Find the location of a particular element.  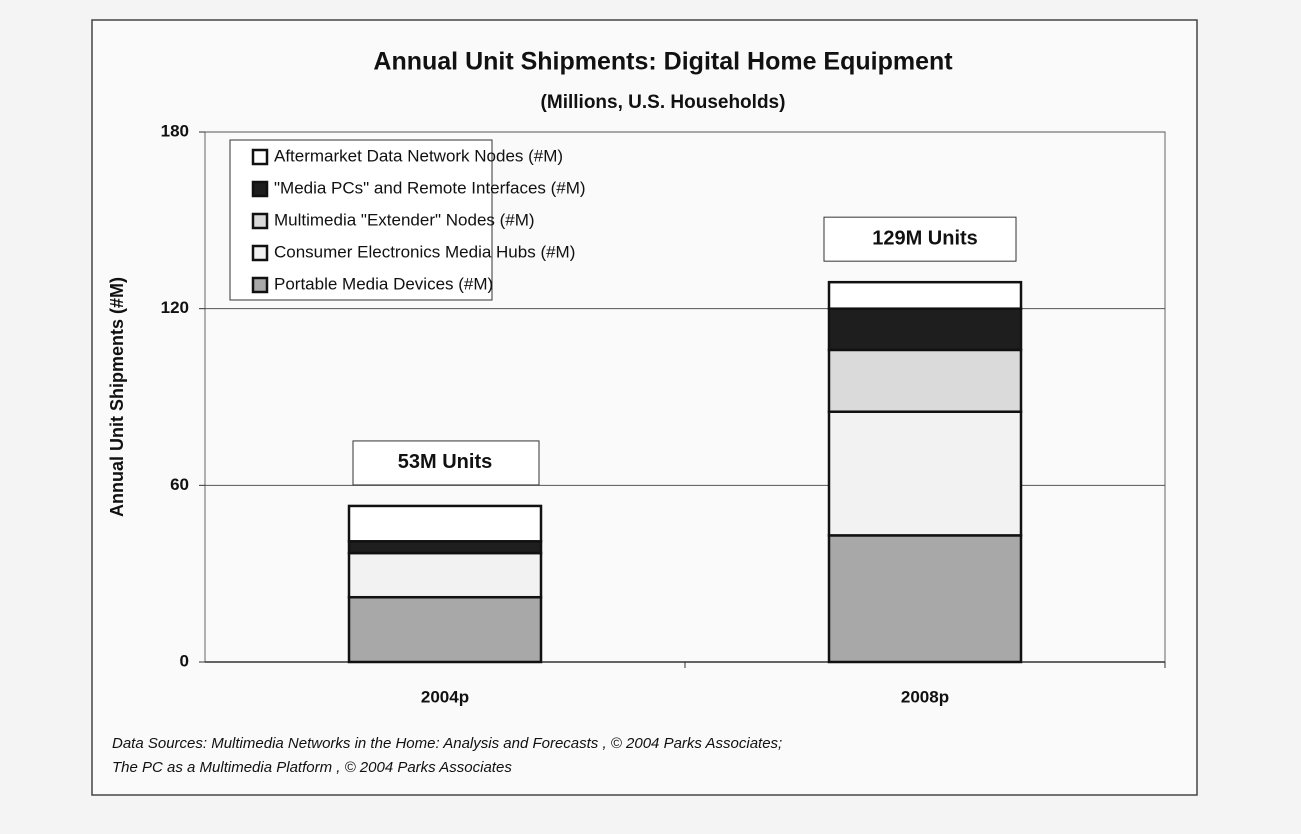

y-tick-label: 0 is located at coordinates (184, 660).